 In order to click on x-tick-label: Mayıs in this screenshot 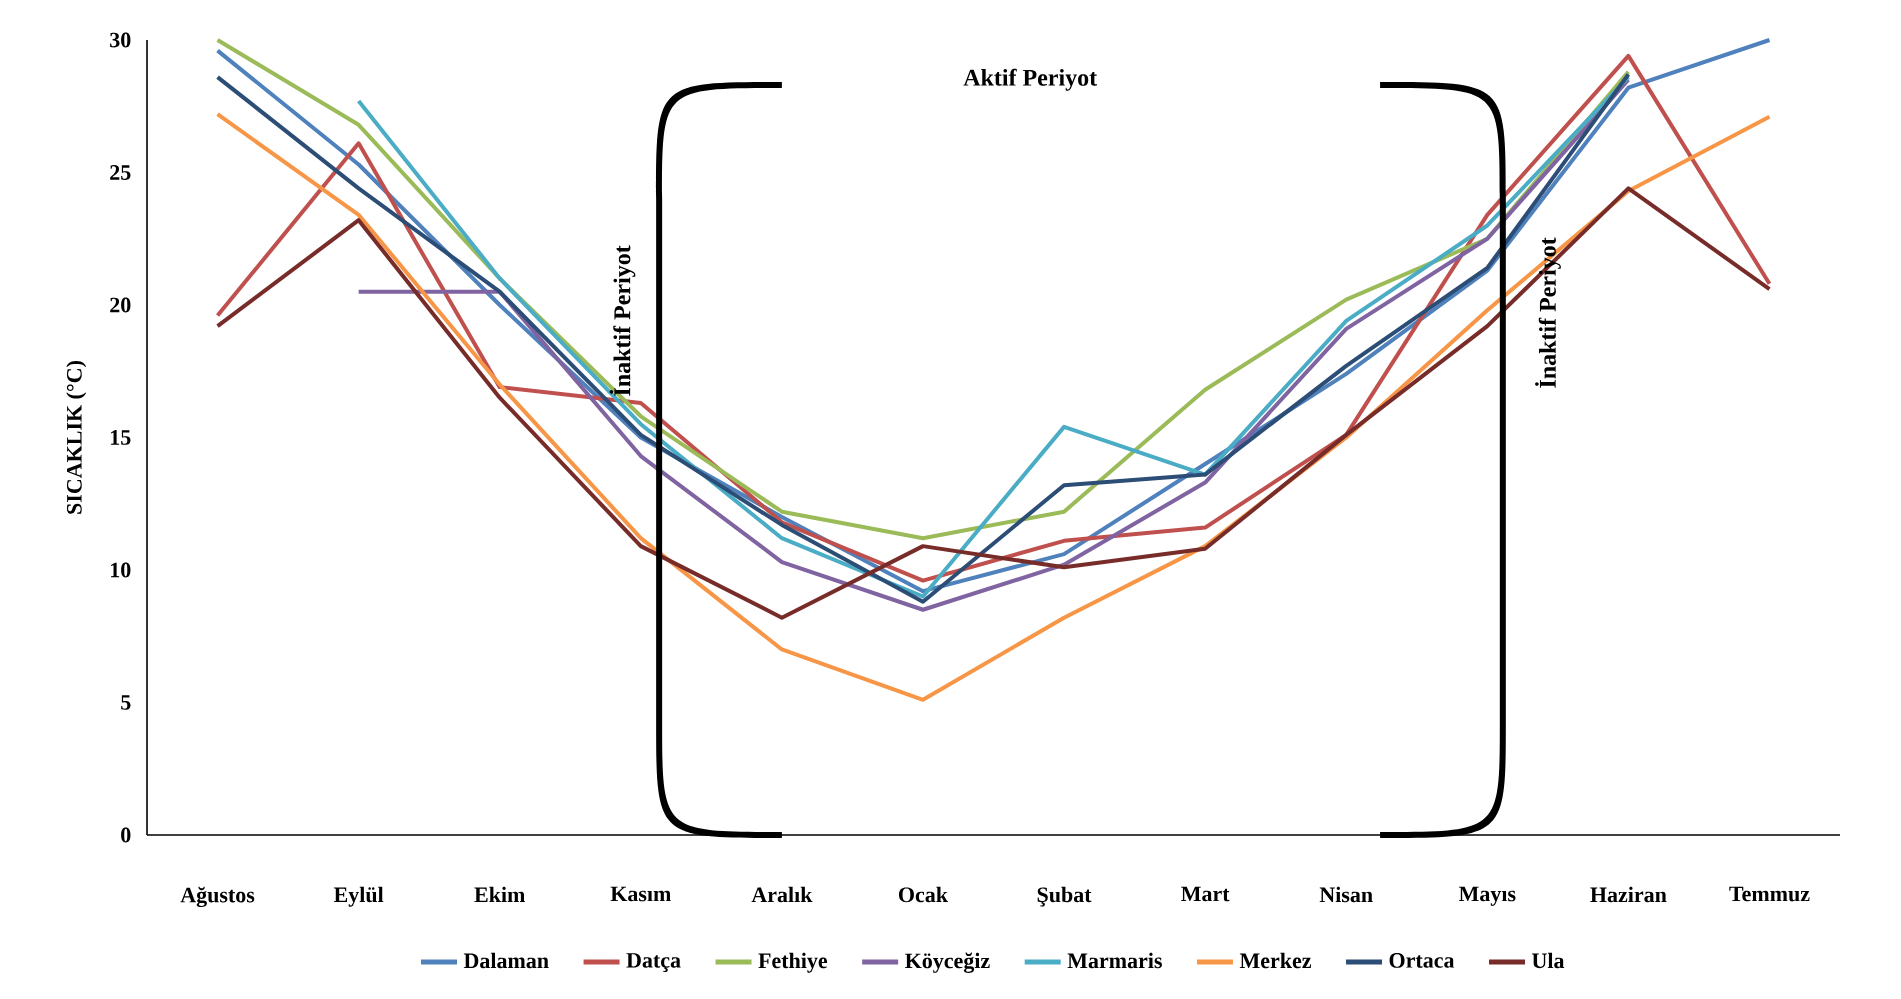, I will do `click(1487, 896)`.